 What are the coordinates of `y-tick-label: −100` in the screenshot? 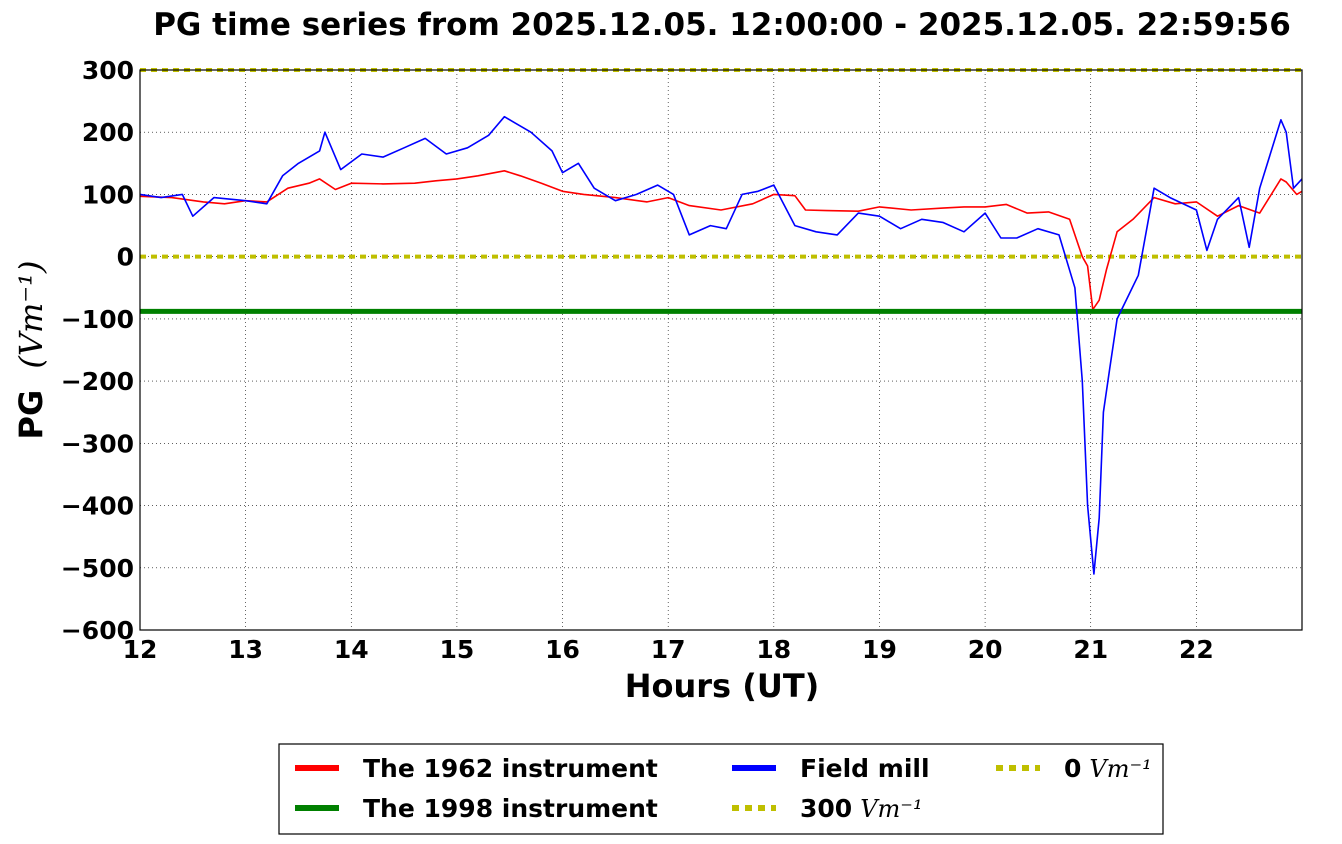 It's located at (97, 319).